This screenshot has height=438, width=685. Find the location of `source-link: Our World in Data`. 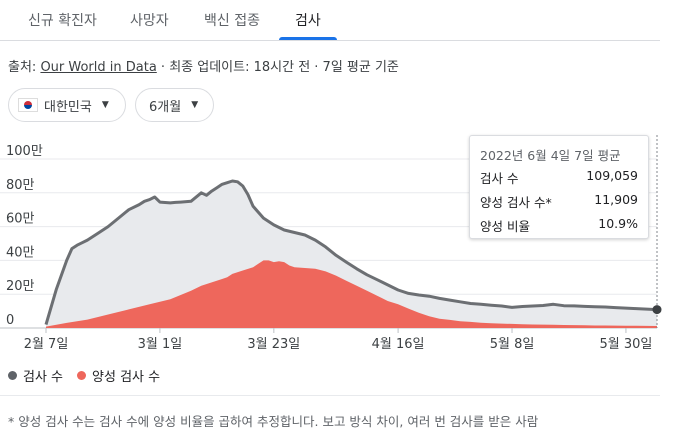

source-link: Our World in Data is located at coordinates (98, 67).